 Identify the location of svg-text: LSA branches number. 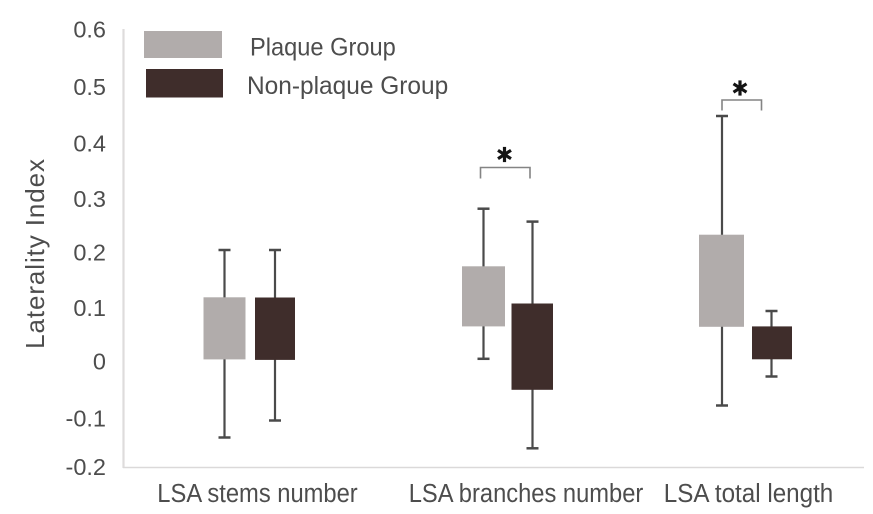
(526, 493).